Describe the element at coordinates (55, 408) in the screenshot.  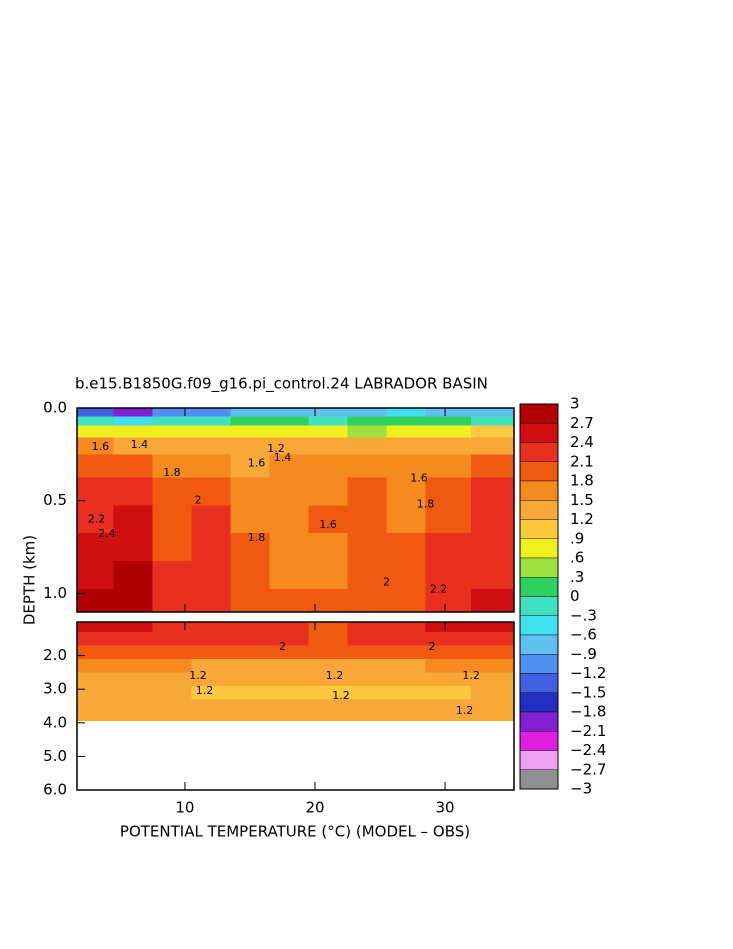
I see `y-tick-label: 0.0` at that location.